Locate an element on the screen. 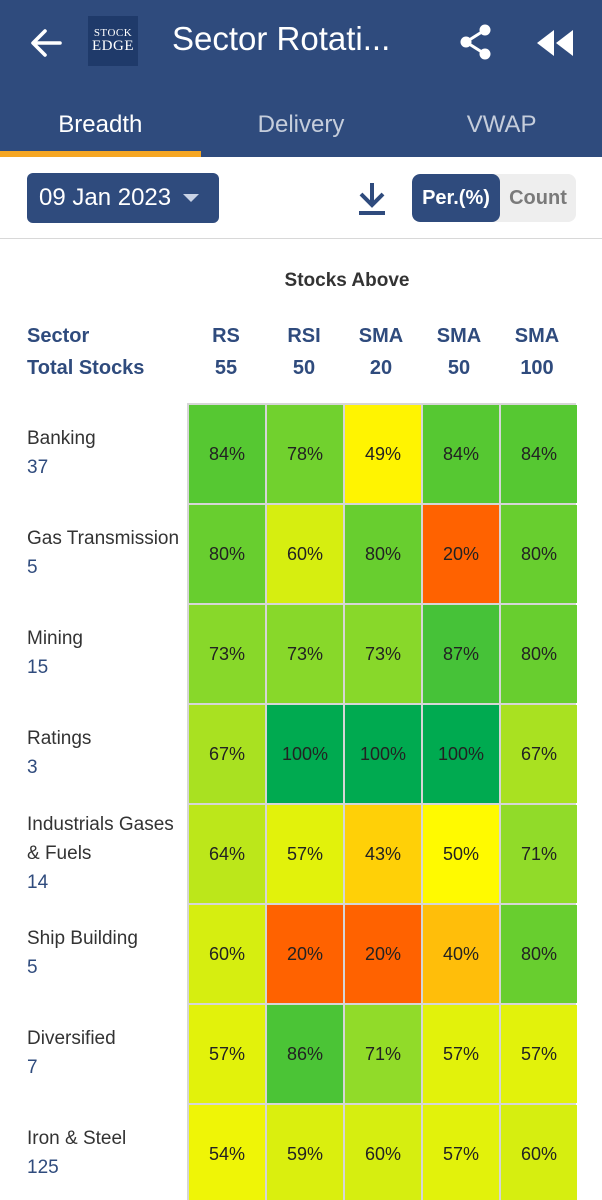 The width and height of the screenshot is (602, 1200). date-value: 09 Jan 2023 is located at coordinates (105, 197).